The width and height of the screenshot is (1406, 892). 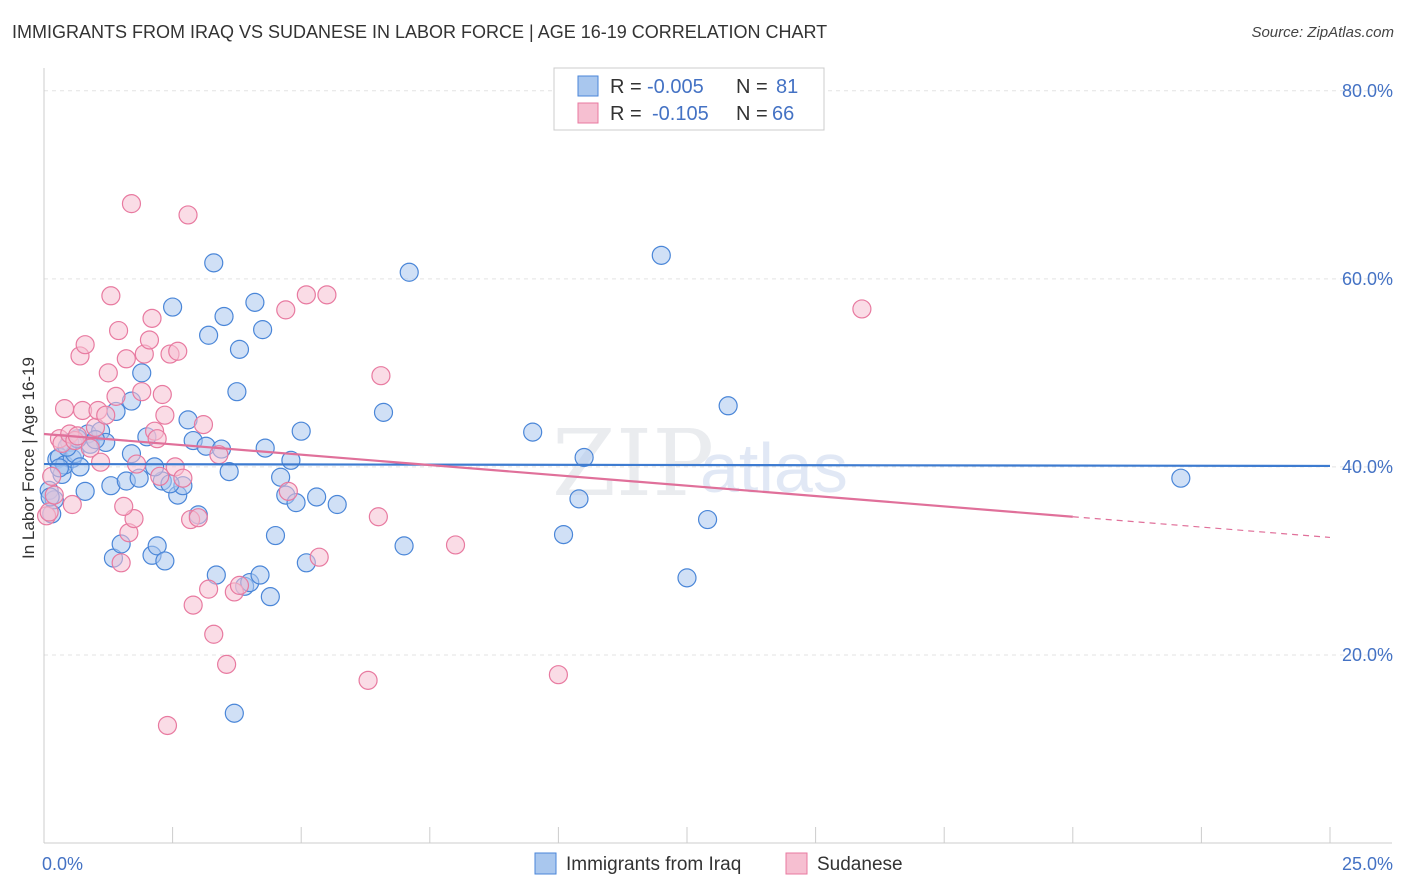 I want to click on trend-line-iraq, so click(x=687, y=465).